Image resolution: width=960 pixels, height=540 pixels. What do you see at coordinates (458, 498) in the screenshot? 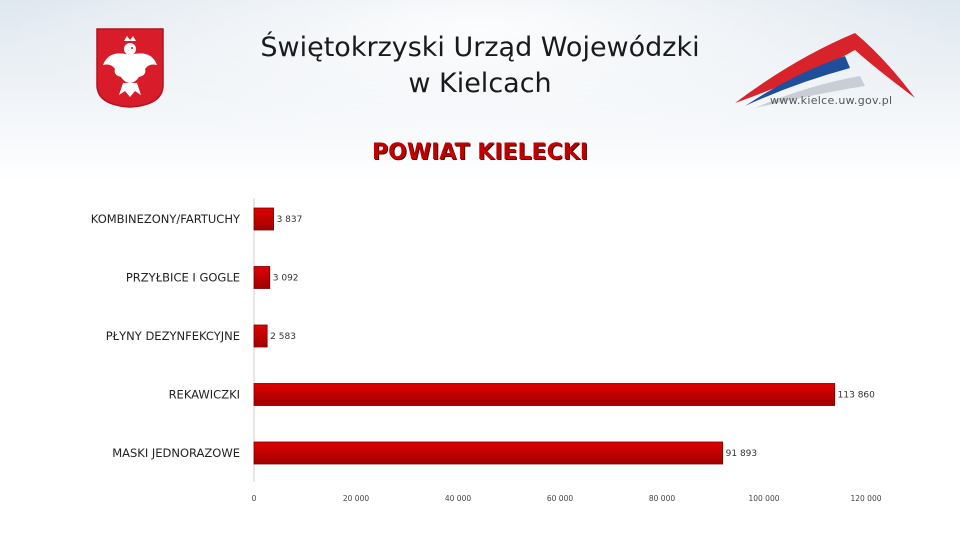
I see `x-tick-label: 40 000` at bounding box center [458, 498].